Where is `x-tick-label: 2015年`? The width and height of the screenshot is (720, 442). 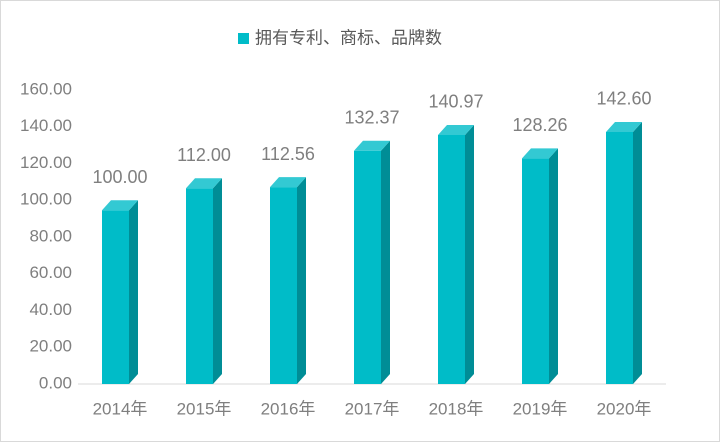
x-tick-label: 2015年 is located at coordinates (204, 408).